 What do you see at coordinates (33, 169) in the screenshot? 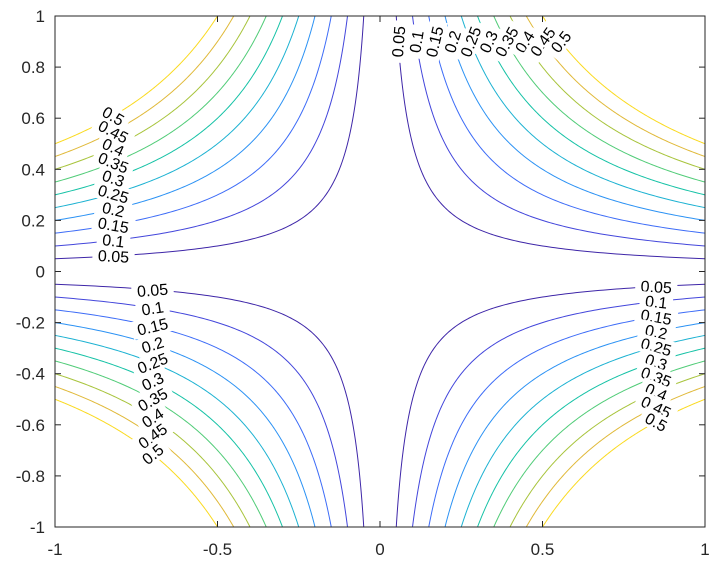
I see `y-tick-label: 0.4` at bounding box center [33, 169].